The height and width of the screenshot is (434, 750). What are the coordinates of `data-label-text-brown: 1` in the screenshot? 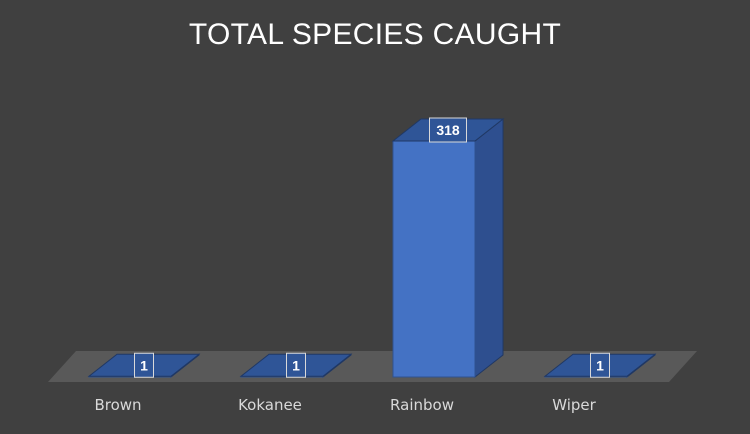 It's located at (144, 365).